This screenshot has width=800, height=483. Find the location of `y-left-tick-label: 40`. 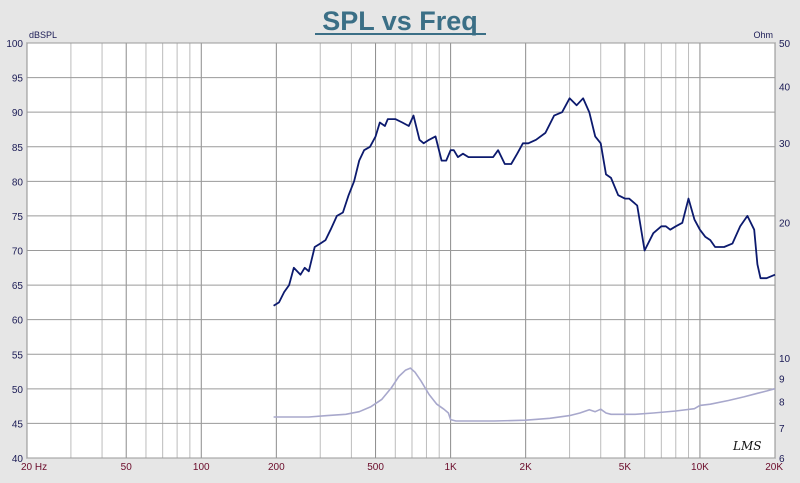

y-left-tick-label: 40 is located at coordinates (18, 459).